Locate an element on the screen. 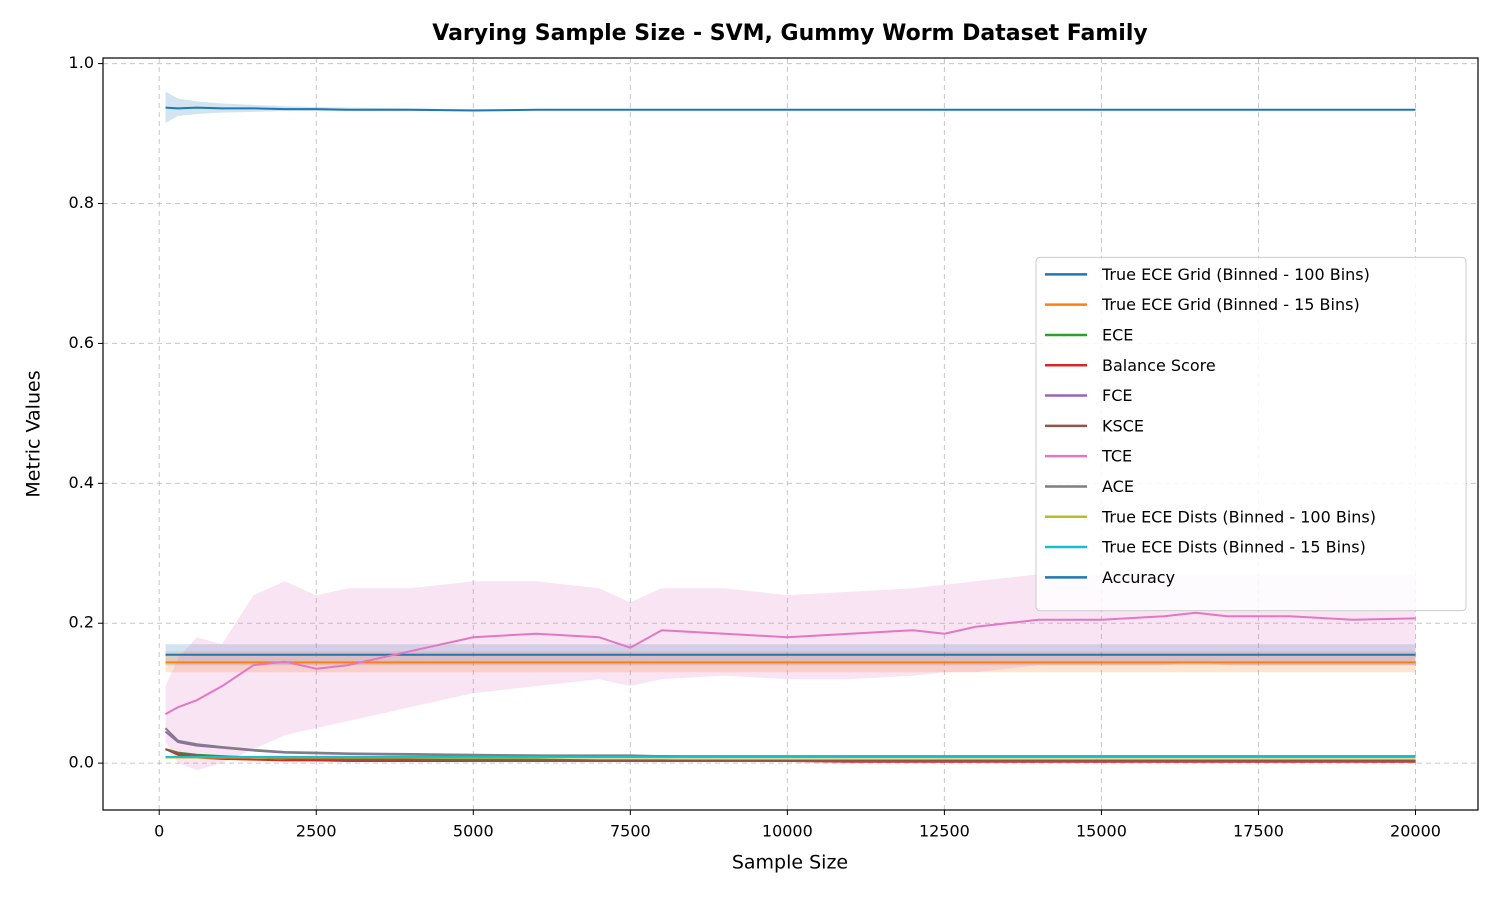 The image size is (1500, 900). legend-label: KSCE is located at coordinates (1123, 425).